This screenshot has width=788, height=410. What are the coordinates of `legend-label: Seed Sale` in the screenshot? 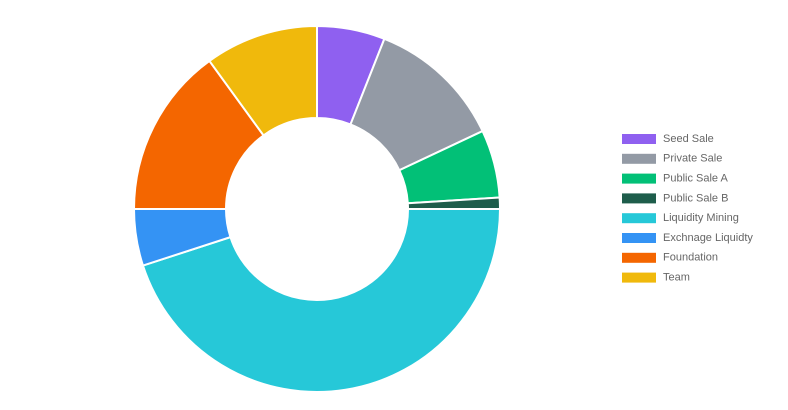 It's located at (688, 139).